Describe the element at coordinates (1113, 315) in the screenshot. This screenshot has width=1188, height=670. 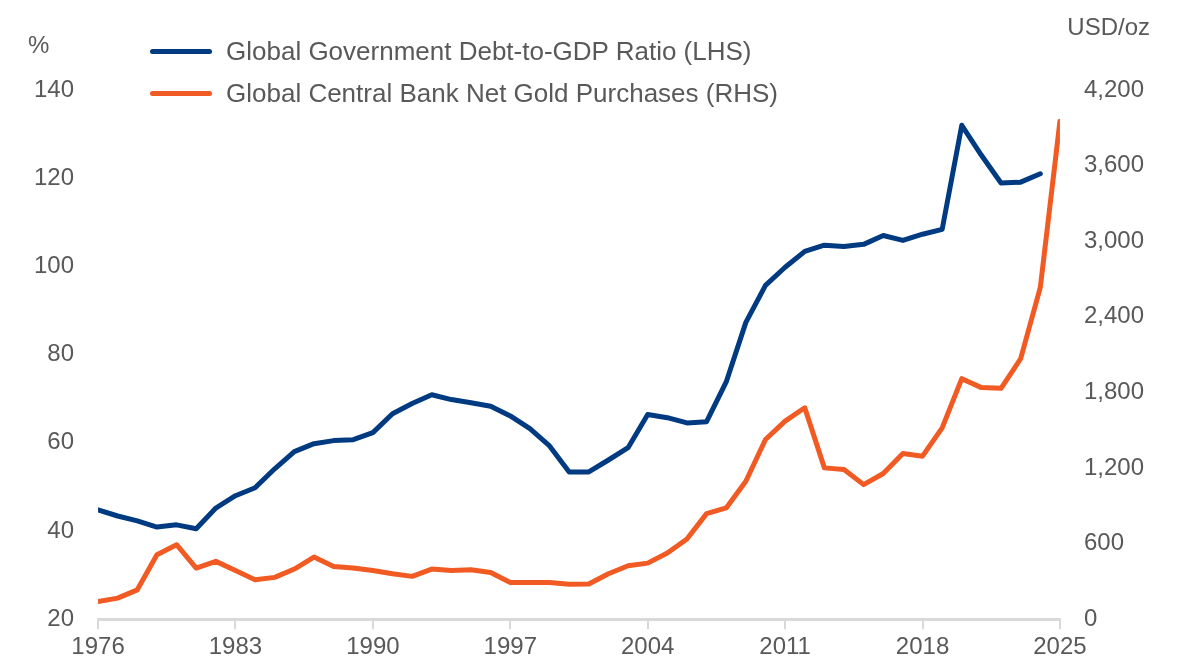
I see `y2-tick-label: 2,400` at that location.